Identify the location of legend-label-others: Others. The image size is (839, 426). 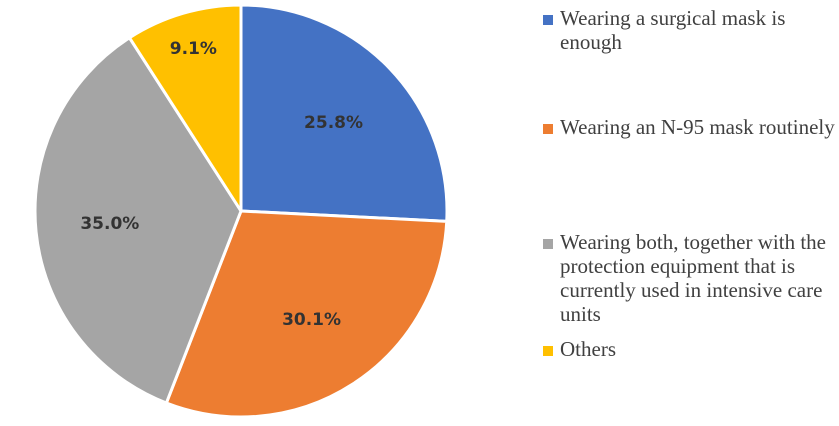
(588, 349).